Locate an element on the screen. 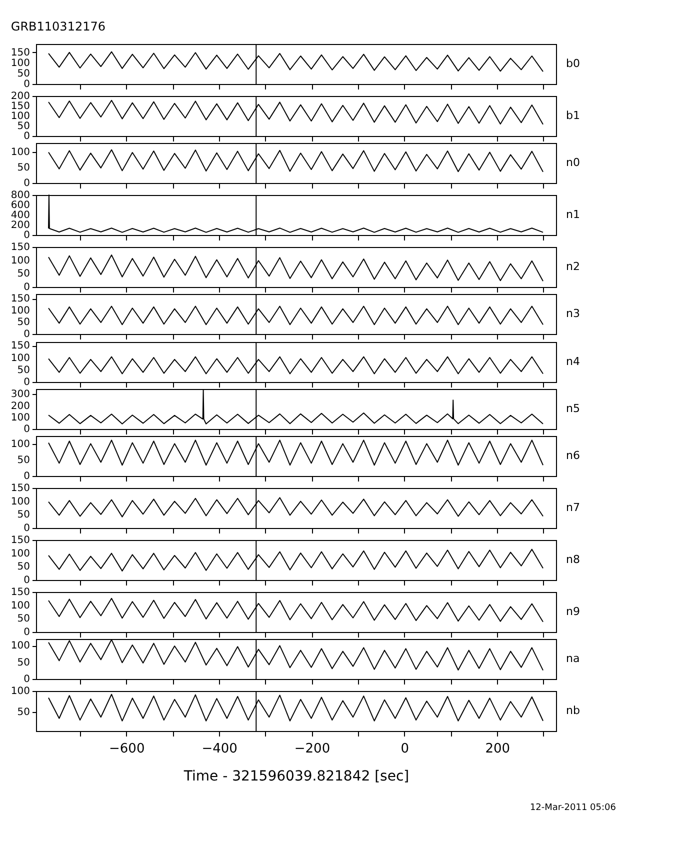 Image resolution: width=680 pixels, height=850 pixels. y-tick-label: 800 is located at coordinates (20, 195).